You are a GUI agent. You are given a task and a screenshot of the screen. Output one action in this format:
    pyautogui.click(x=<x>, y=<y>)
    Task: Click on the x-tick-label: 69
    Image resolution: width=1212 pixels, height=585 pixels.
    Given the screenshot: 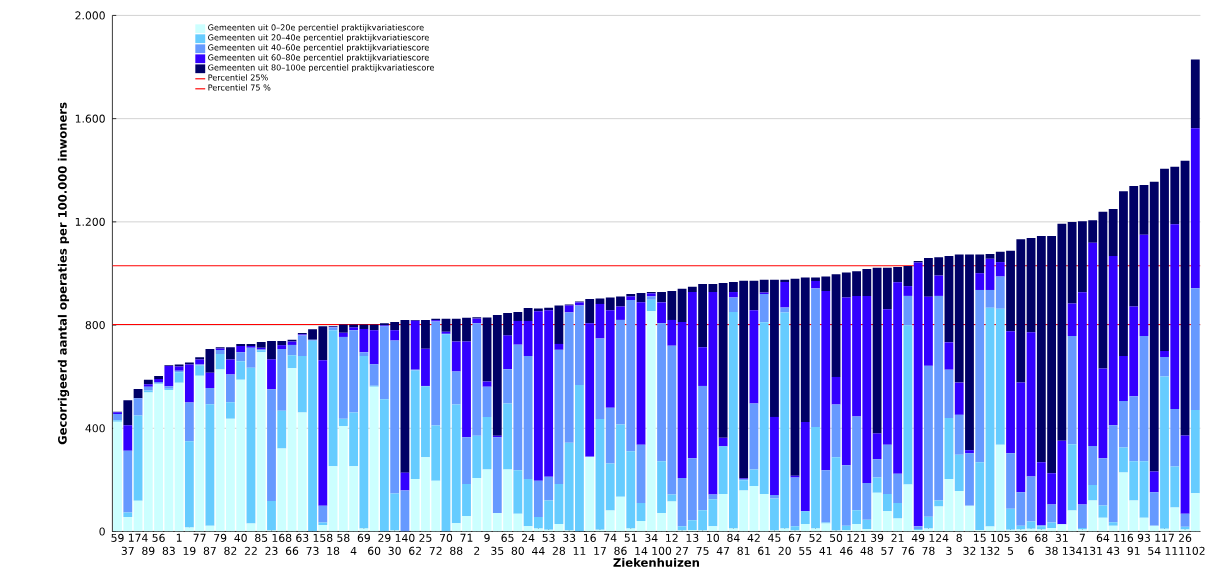 What is the action you would take?
    pyautogui.click(x=363, y=538)
    